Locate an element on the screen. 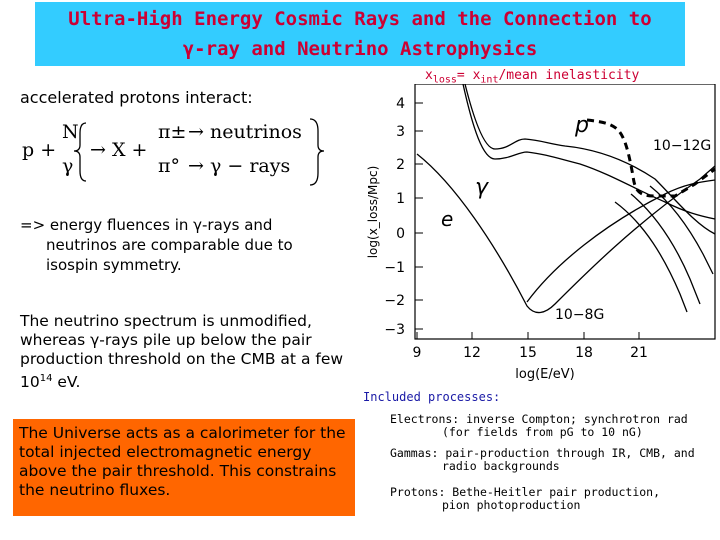 The width and height of the screenshot is (720, 540). label-electron: e is located at coordinates (447, 219).